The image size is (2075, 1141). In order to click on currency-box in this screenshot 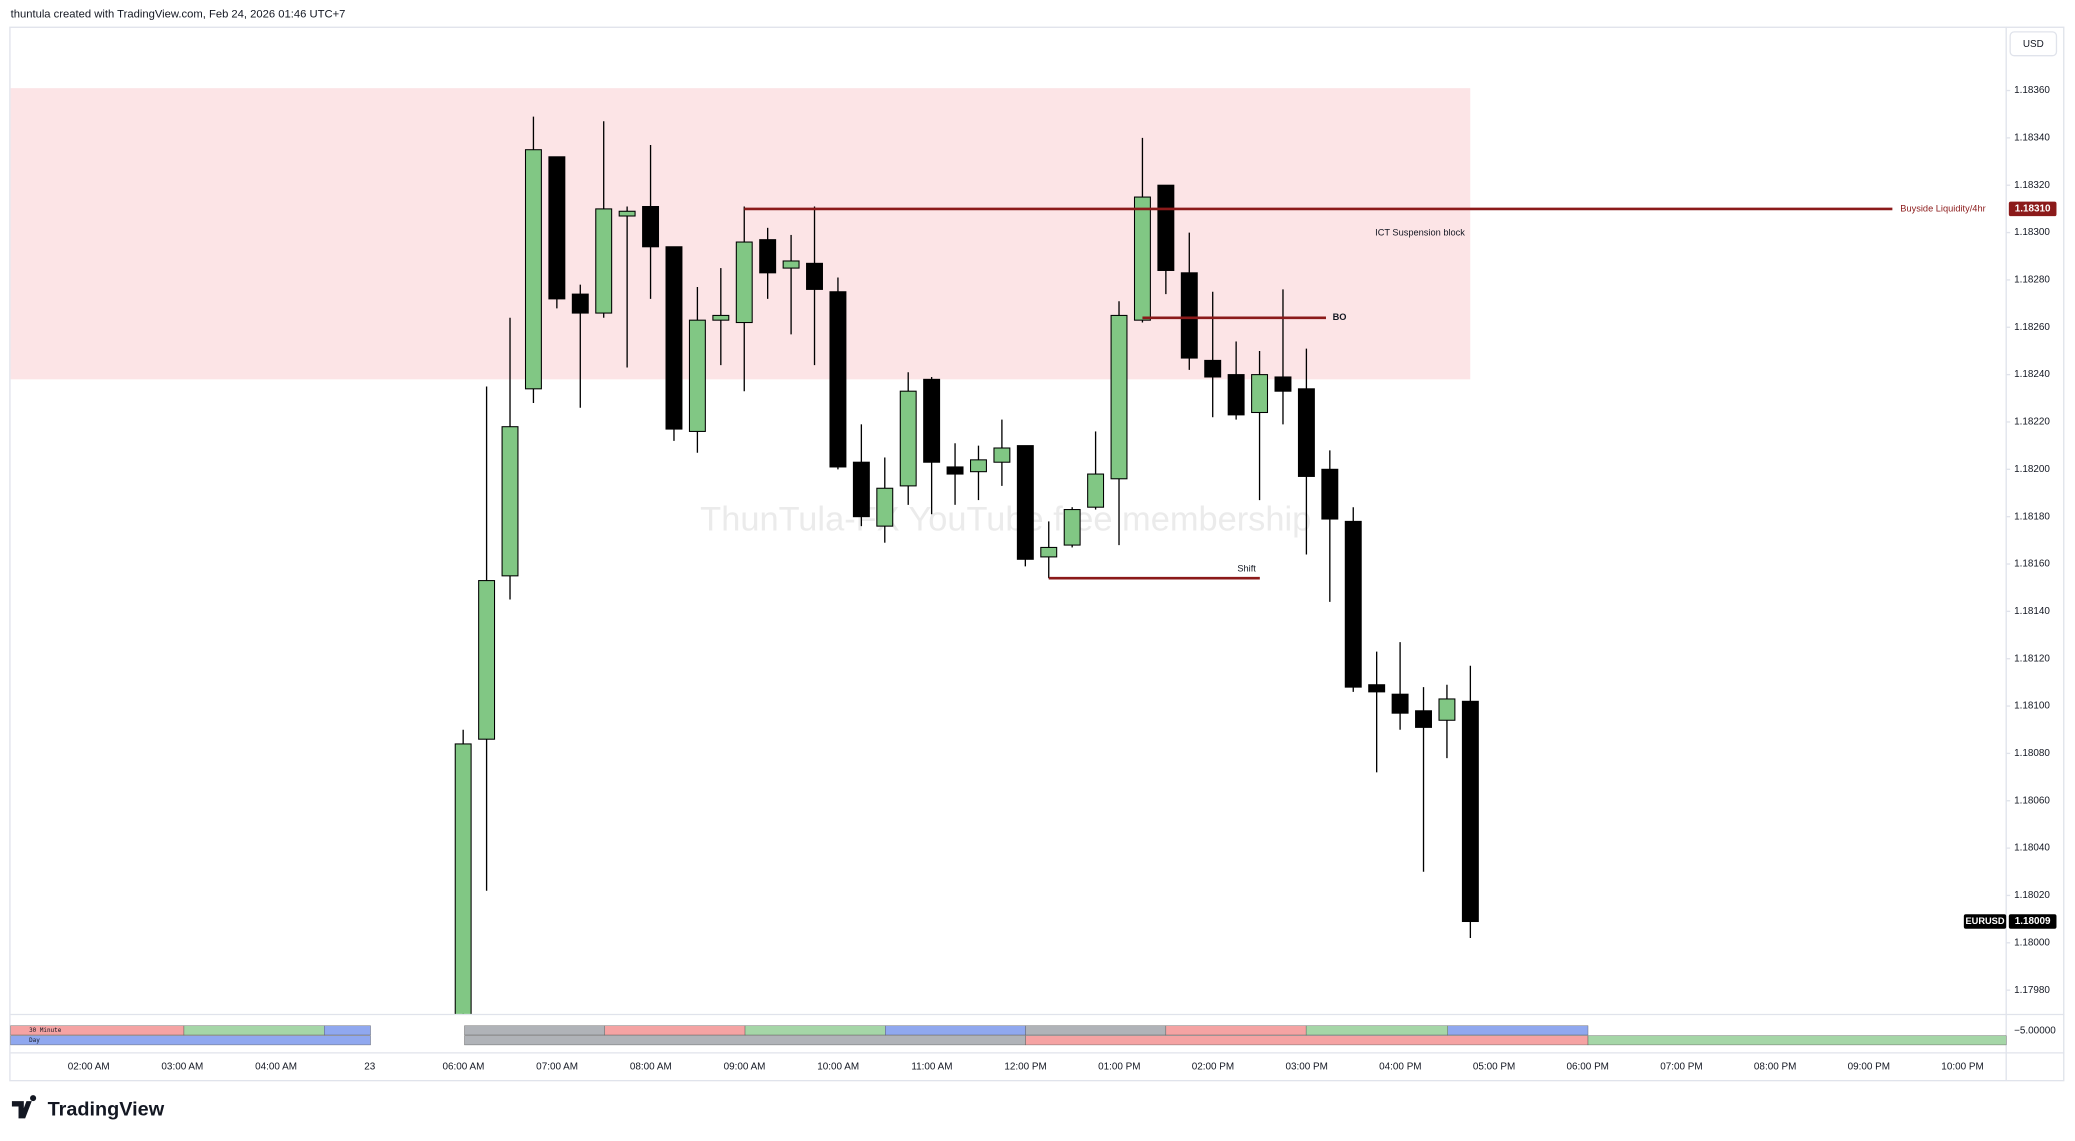, I will do `click(2033, 44)`.